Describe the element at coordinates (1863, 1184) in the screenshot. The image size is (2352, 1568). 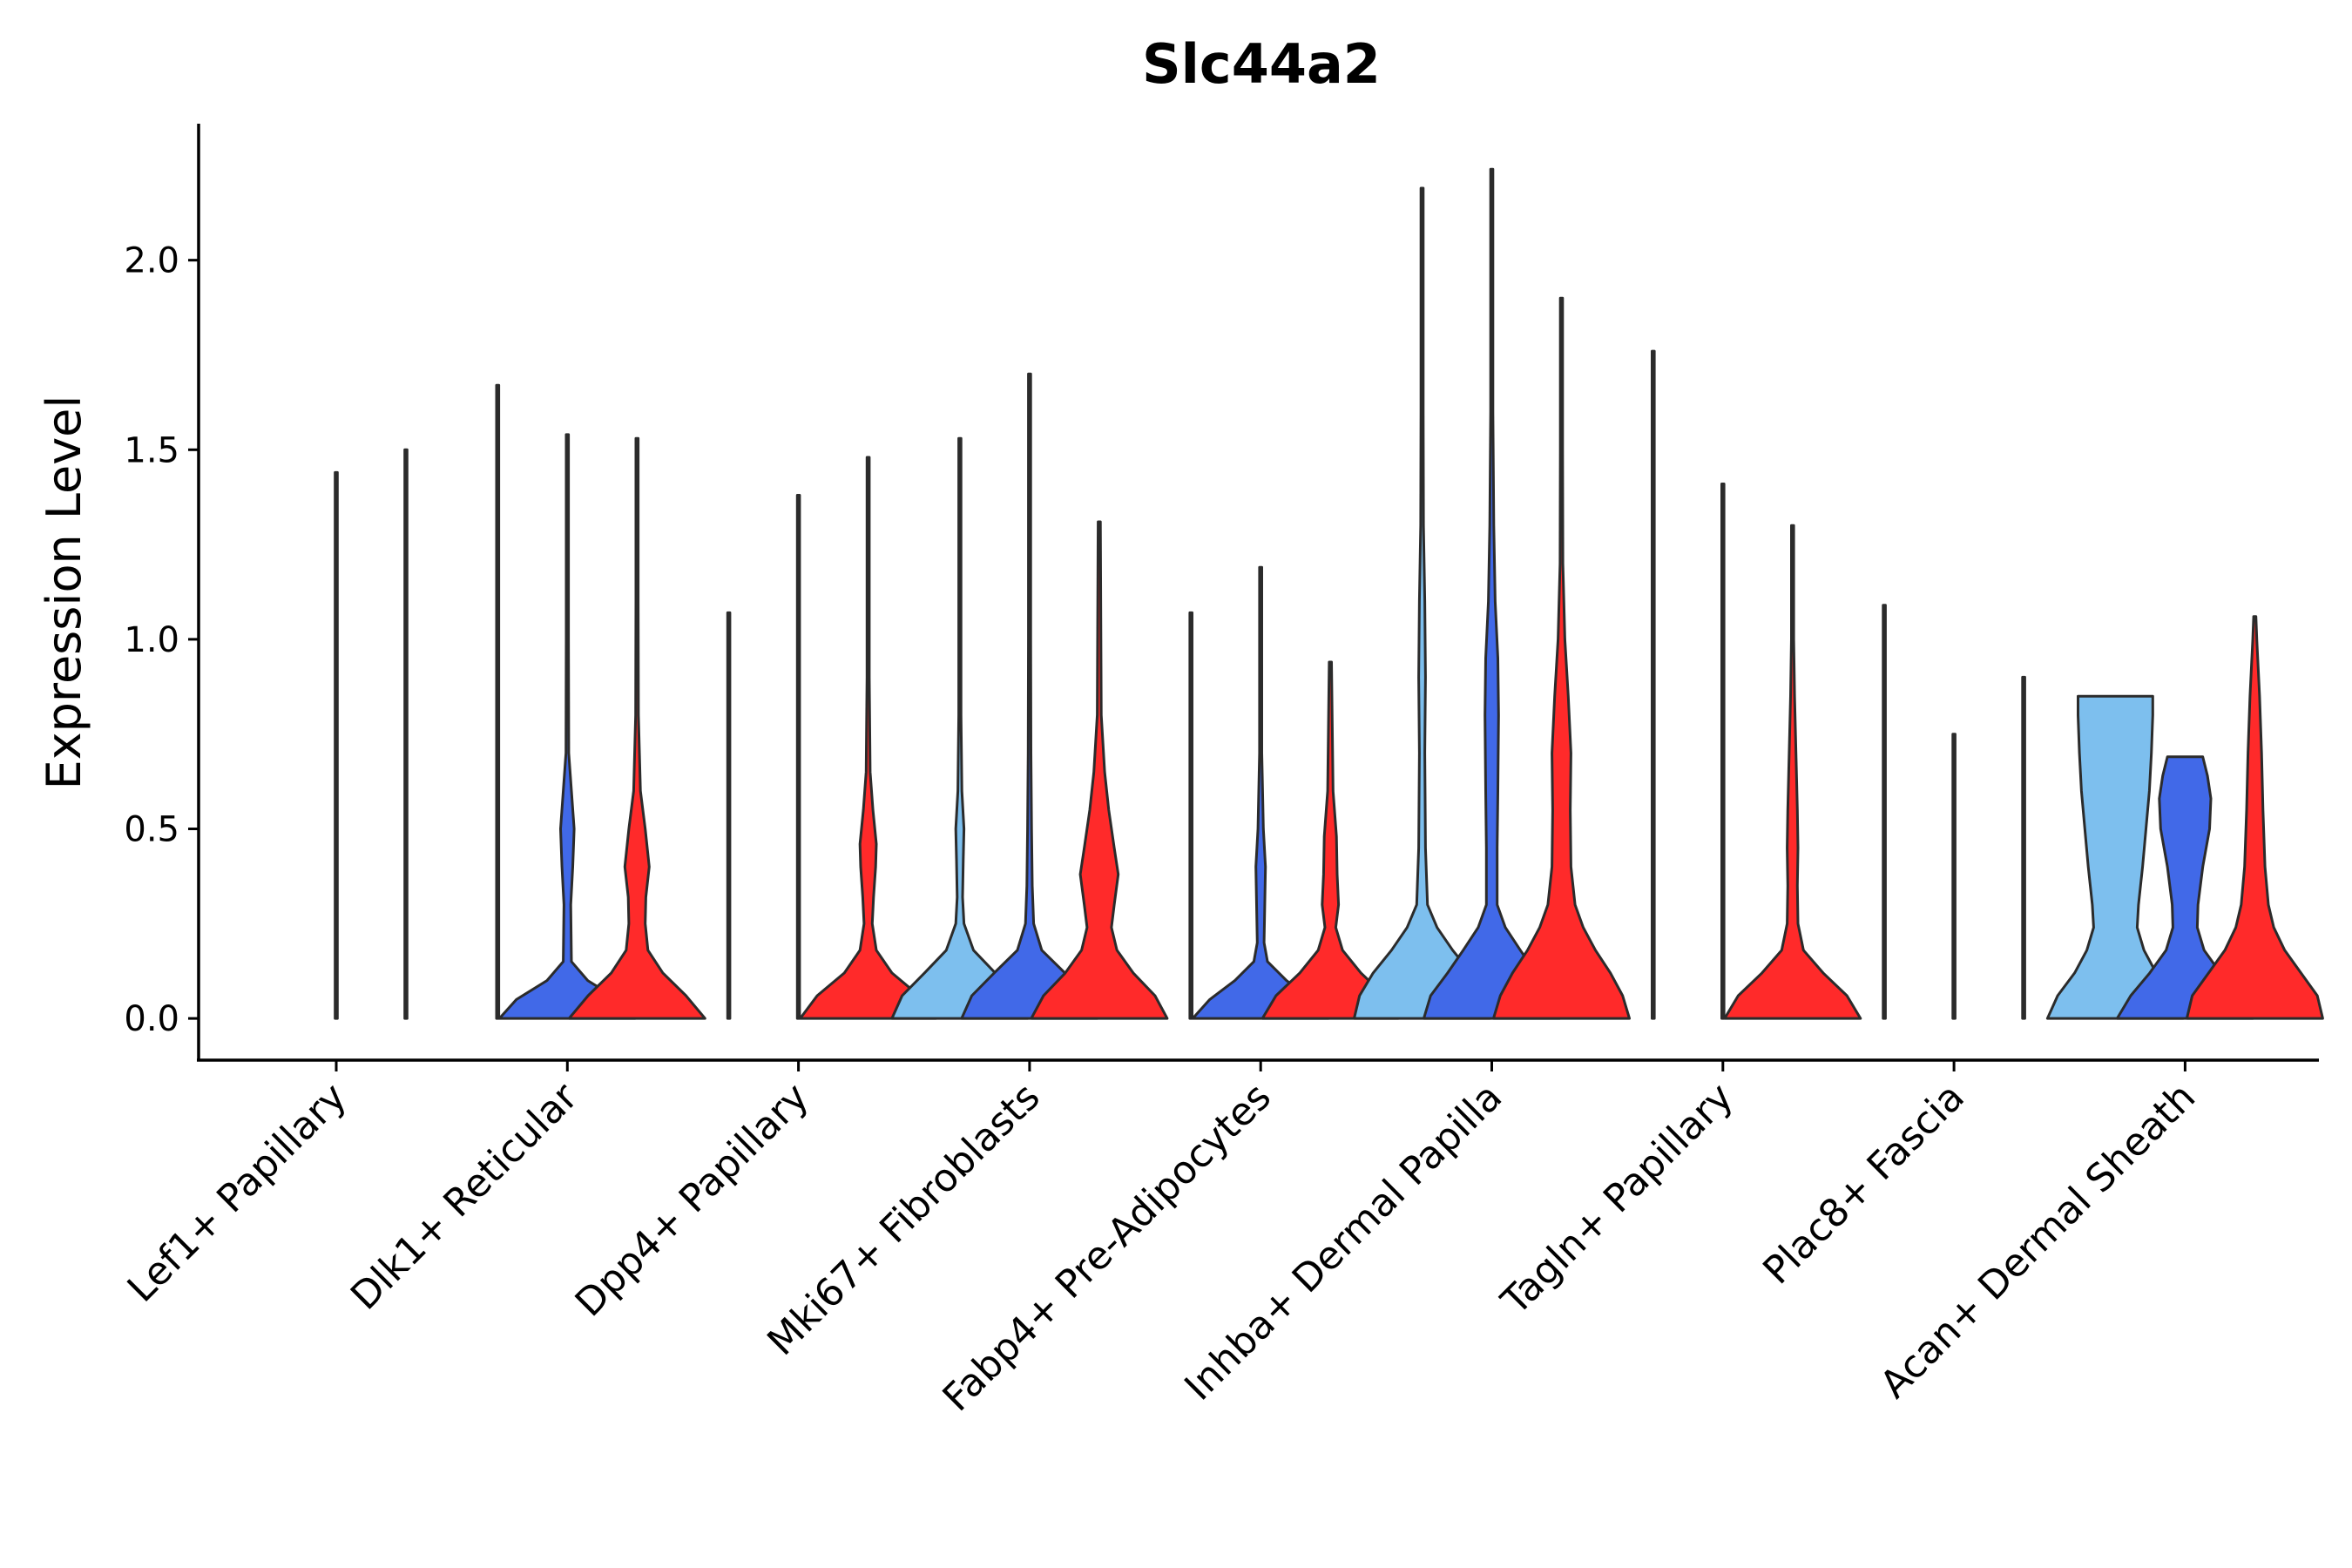
I see `x-tick-label: Plac8+ Fascia` at that location.